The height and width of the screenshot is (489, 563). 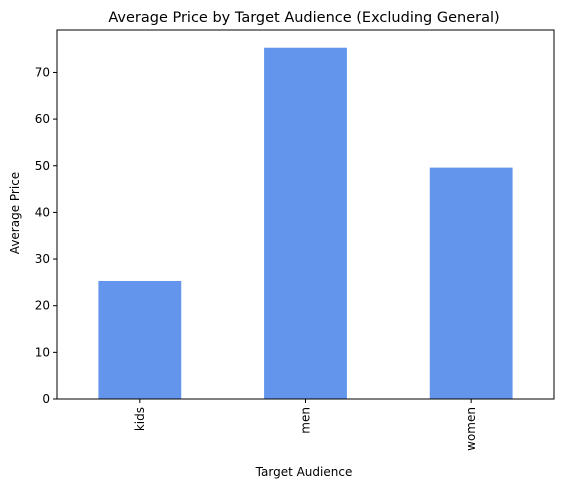 What do you see at coordinates (471, 429) in the screenshot?
I see `x-tick-label: women` at bounding box center [471, 429].